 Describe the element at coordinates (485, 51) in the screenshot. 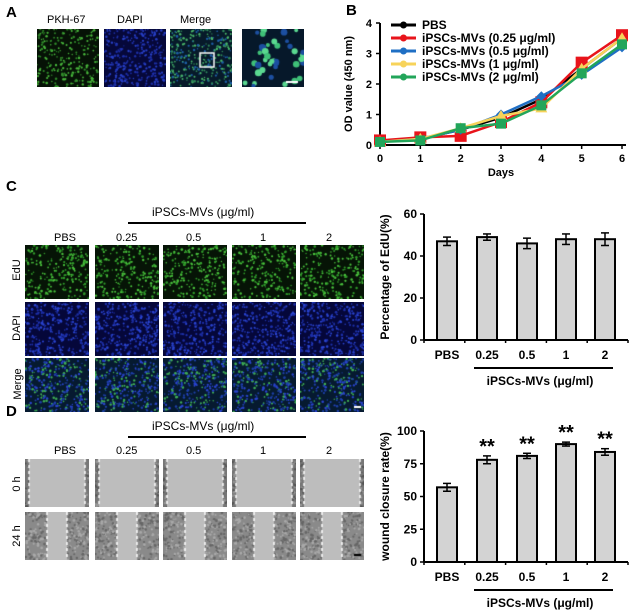

I see `legend-label: iPSCs-MVs (0.5 μg/ml)` at that location.